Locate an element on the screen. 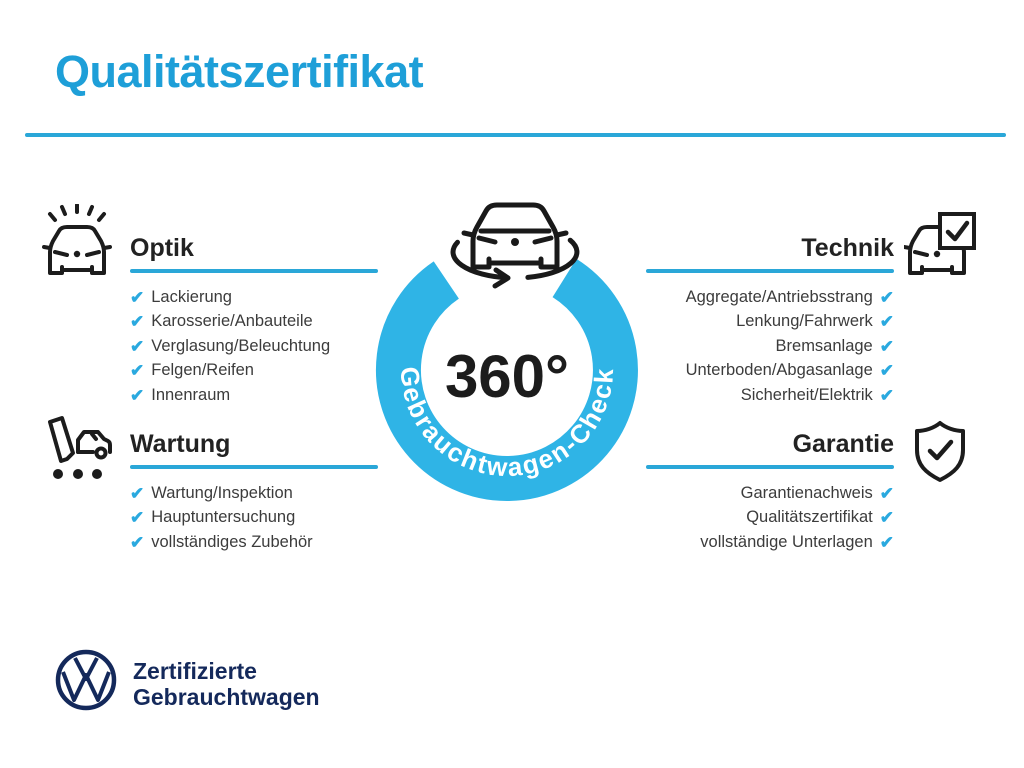  checklist-item-label: Unterboden/Abgasanlage is located at coordinates (779, 370).